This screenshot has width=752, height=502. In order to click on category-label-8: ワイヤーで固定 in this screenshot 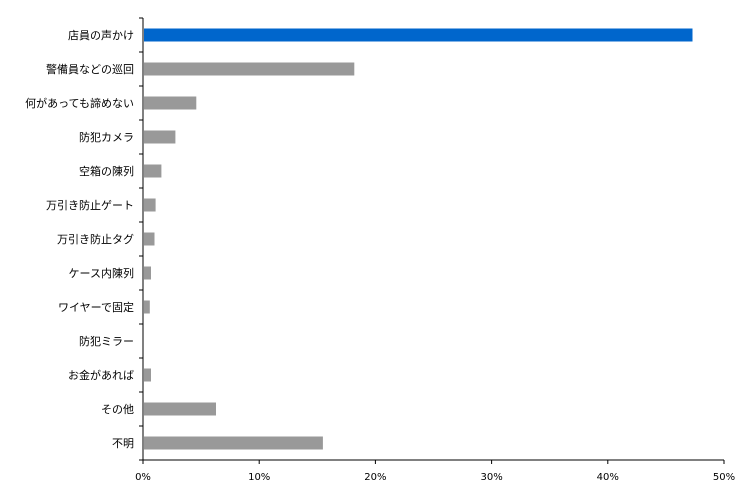, I will do `click(96, 307)`.